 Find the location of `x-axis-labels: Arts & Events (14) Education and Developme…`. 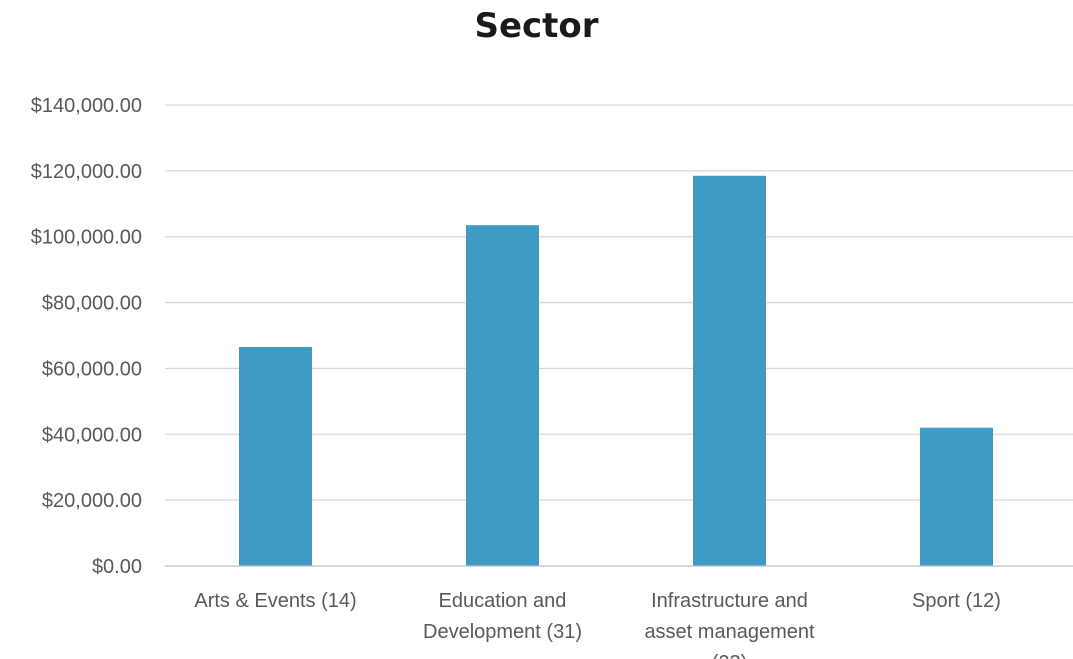

x-axis-labels: Arts & Events (14) Education and Developme… is located at coordinates (597, 624).